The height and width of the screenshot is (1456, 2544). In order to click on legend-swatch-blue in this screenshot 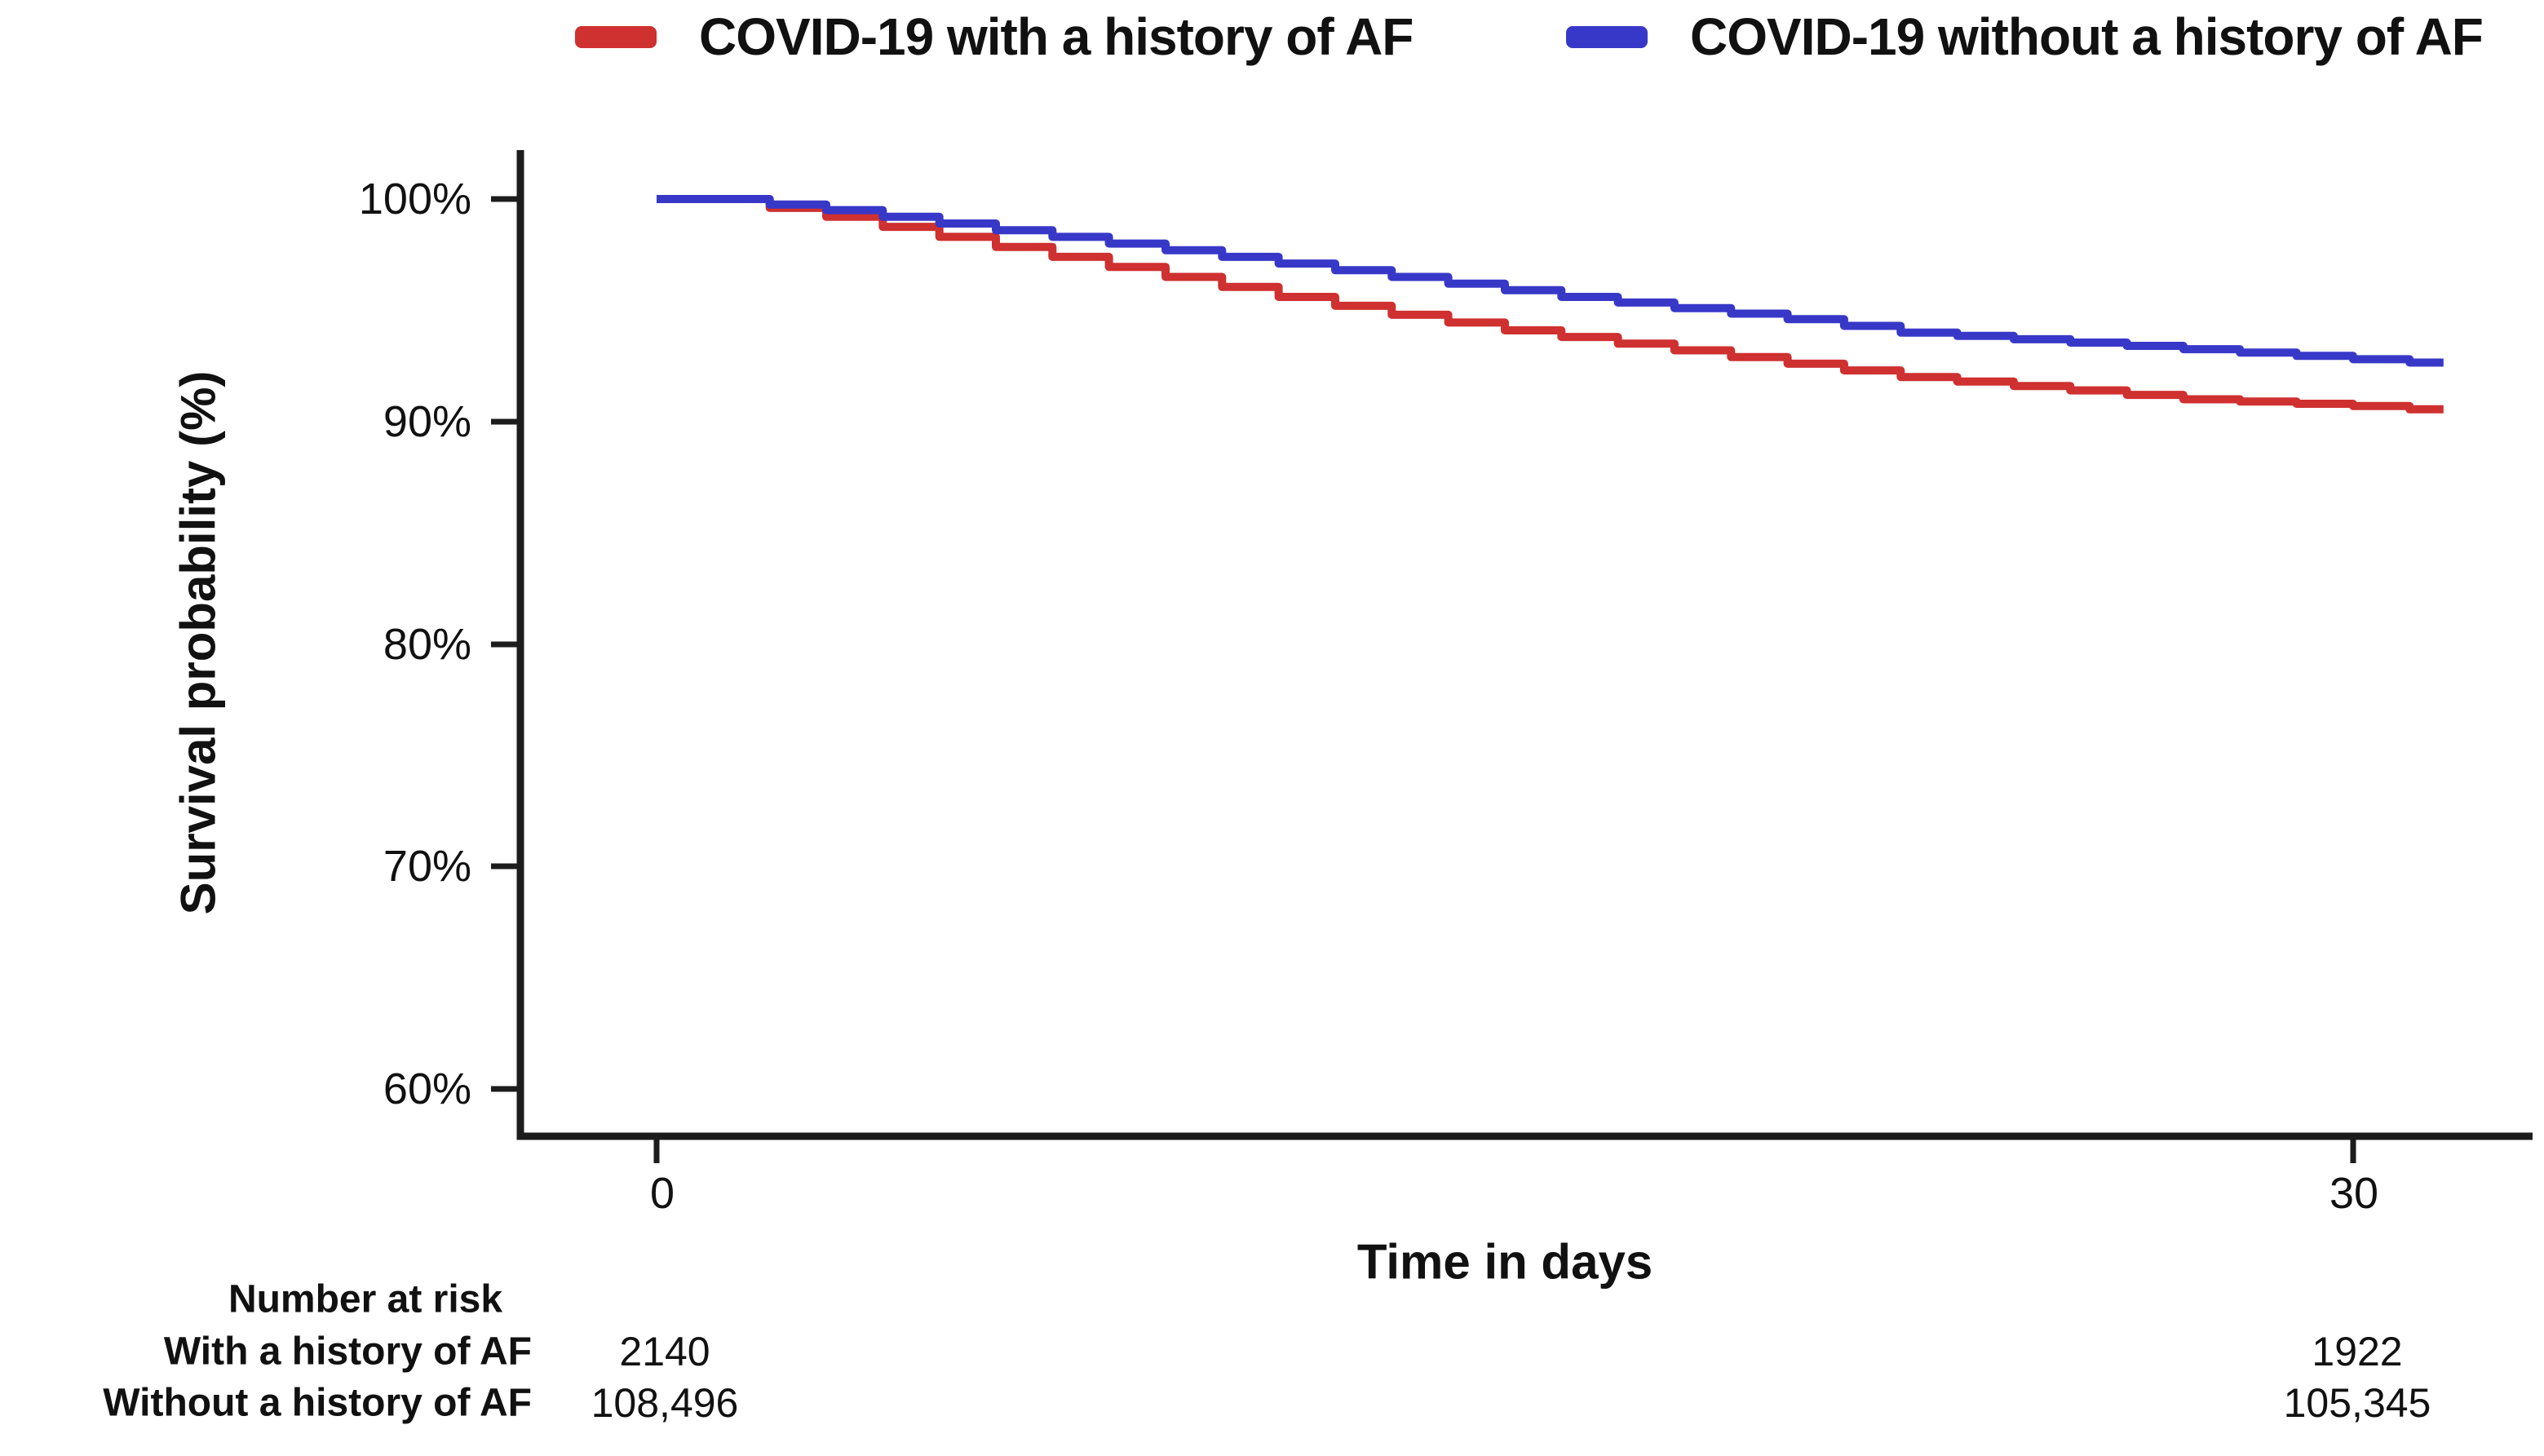, I will do `click(1607, 37)`.